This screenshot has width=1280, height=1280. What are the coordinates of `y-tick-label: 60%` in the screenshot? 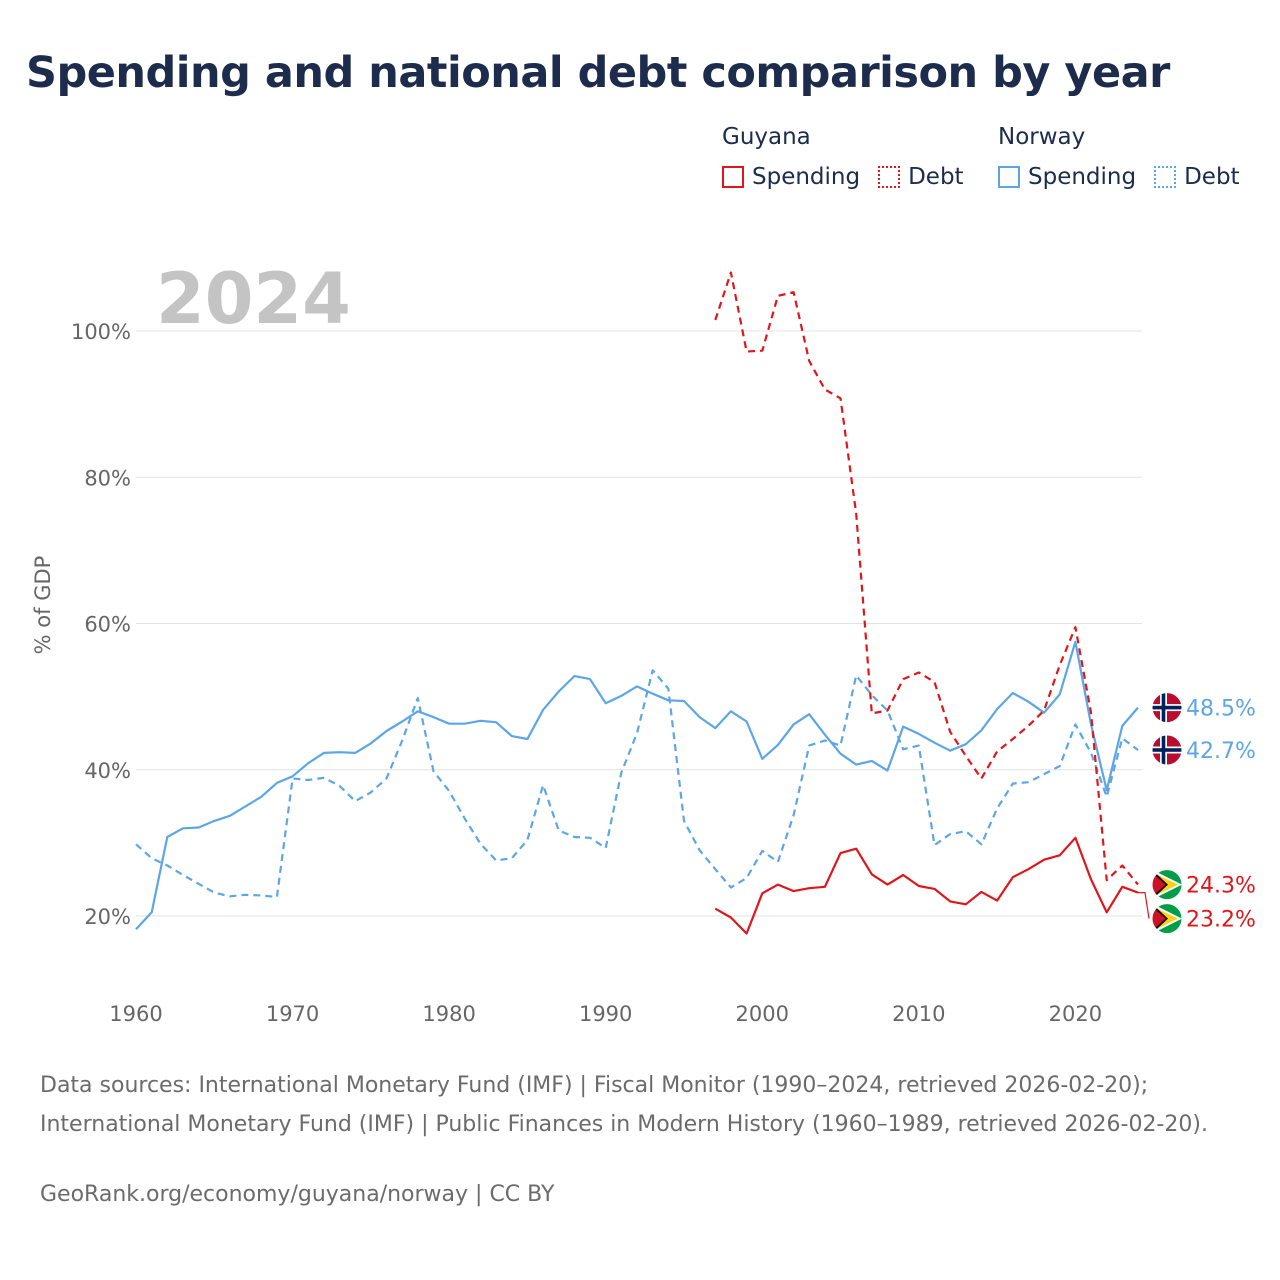 It's located at (107, 625).